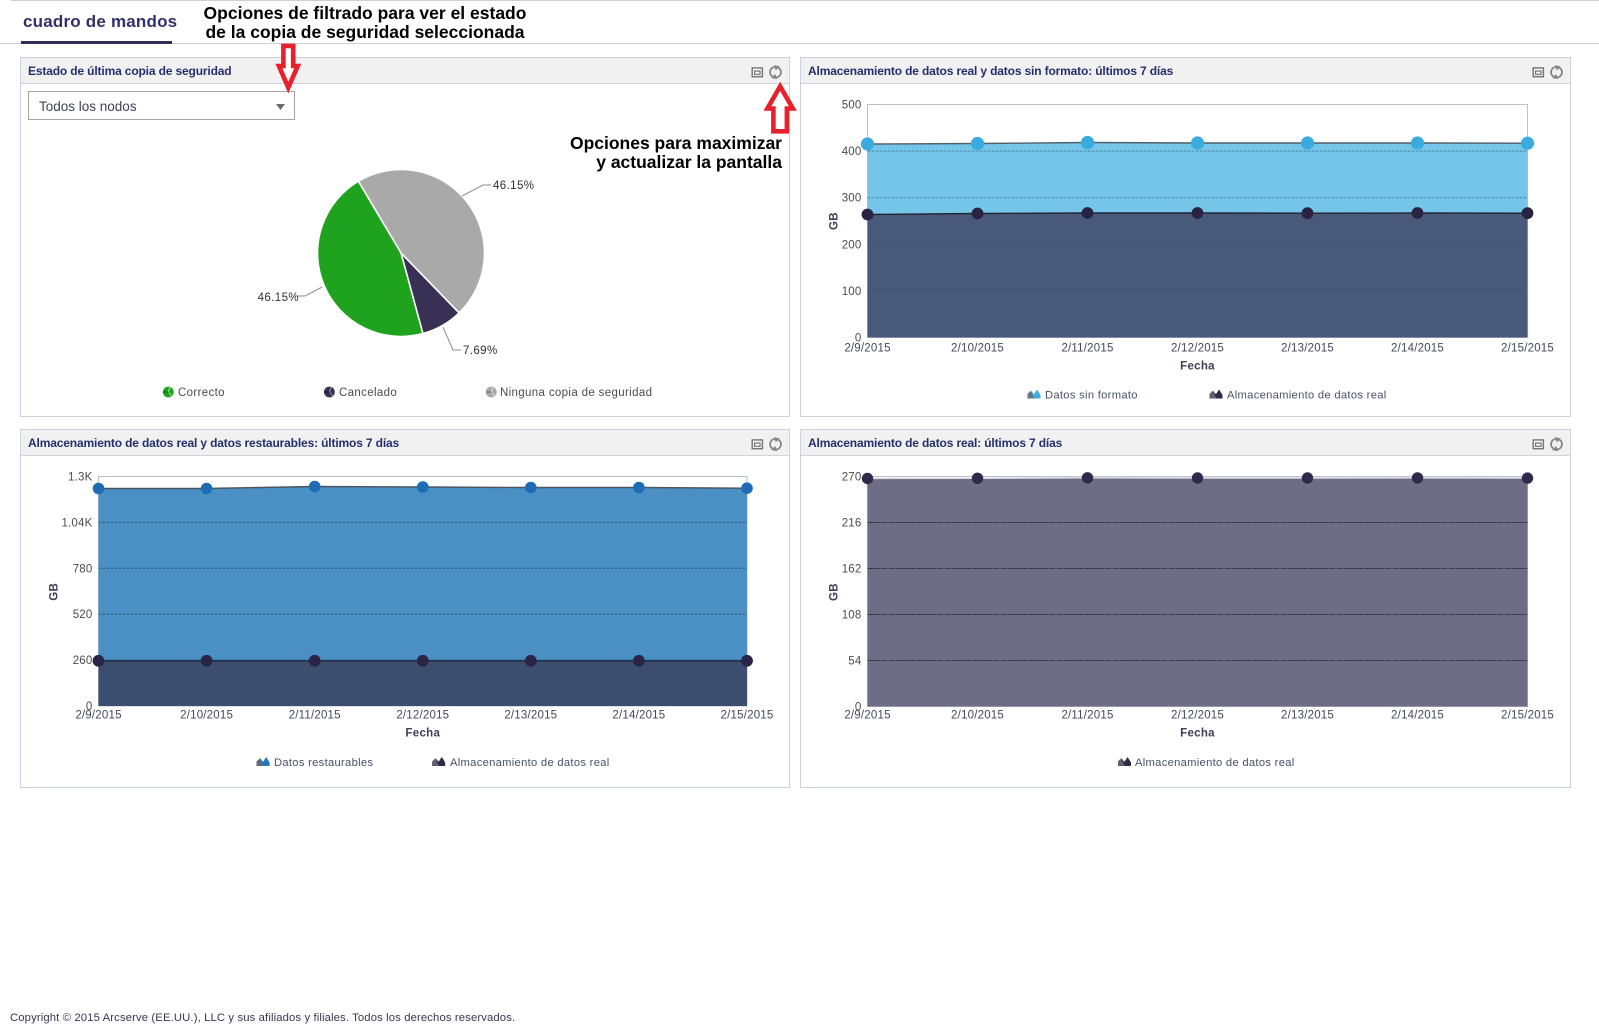 The height and width of the screenshot is (1027, 1599). I want to click on svg-text: 780, so click(83, 569).